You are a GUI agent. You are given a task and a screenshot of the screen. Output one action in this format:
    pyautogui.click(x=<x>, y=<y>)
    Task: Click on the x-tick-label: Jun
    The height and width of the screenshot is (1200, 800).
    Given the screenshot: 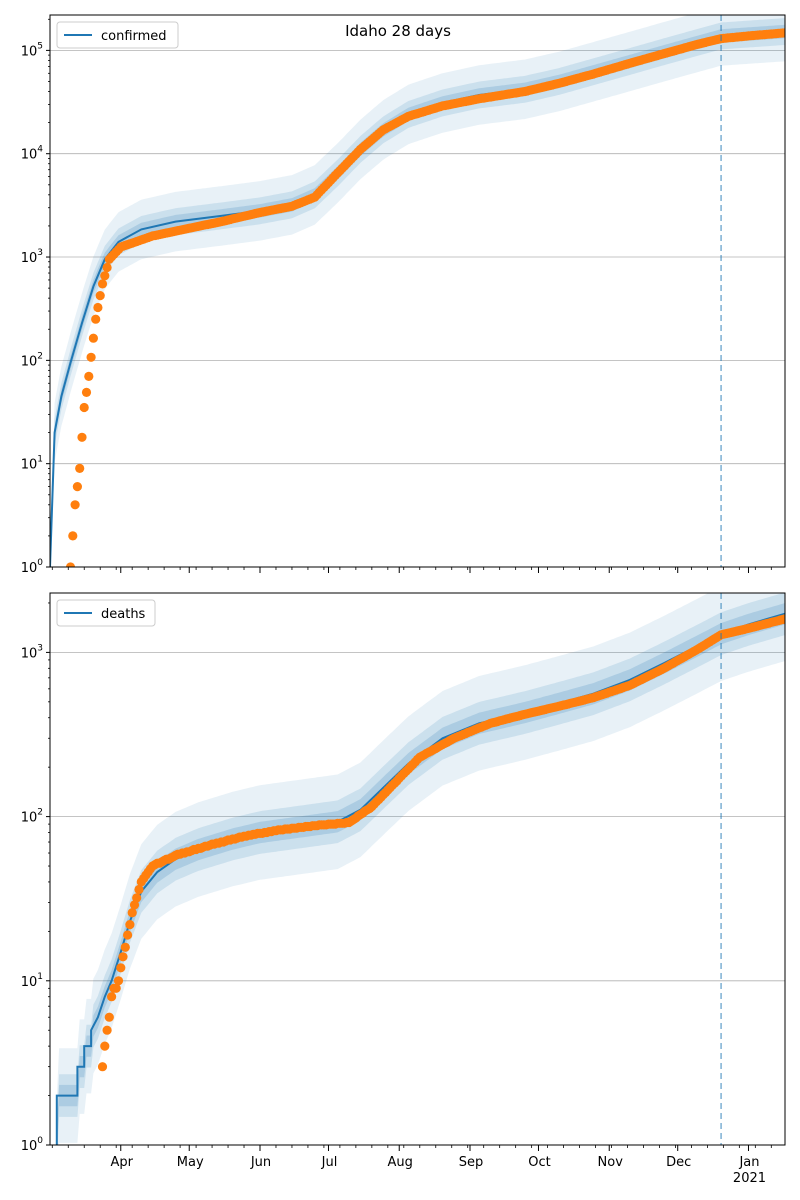 What is the action you would take?
    pyautogui.click(x=260, y=1162)
    